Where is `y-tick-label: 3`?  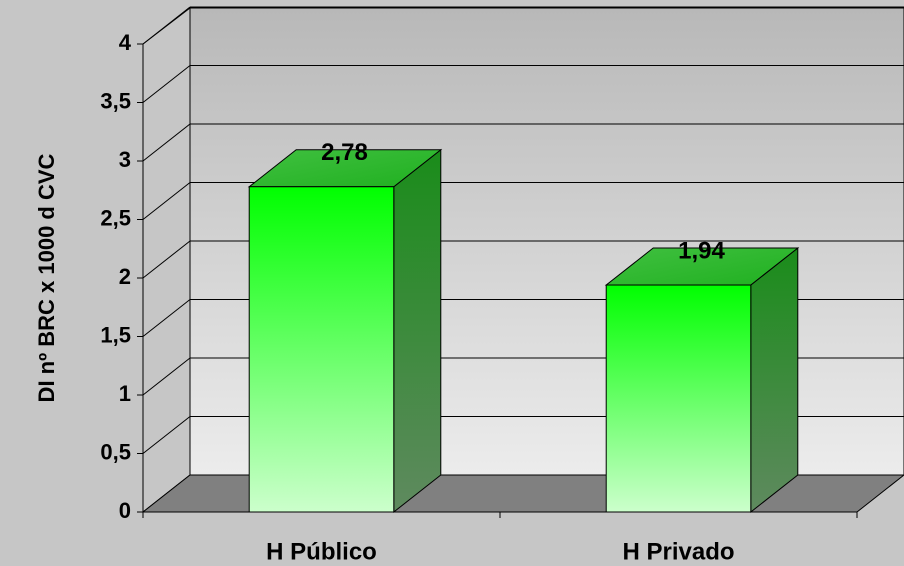 y-tick-label: 3 is located at coordinates (125, 159).